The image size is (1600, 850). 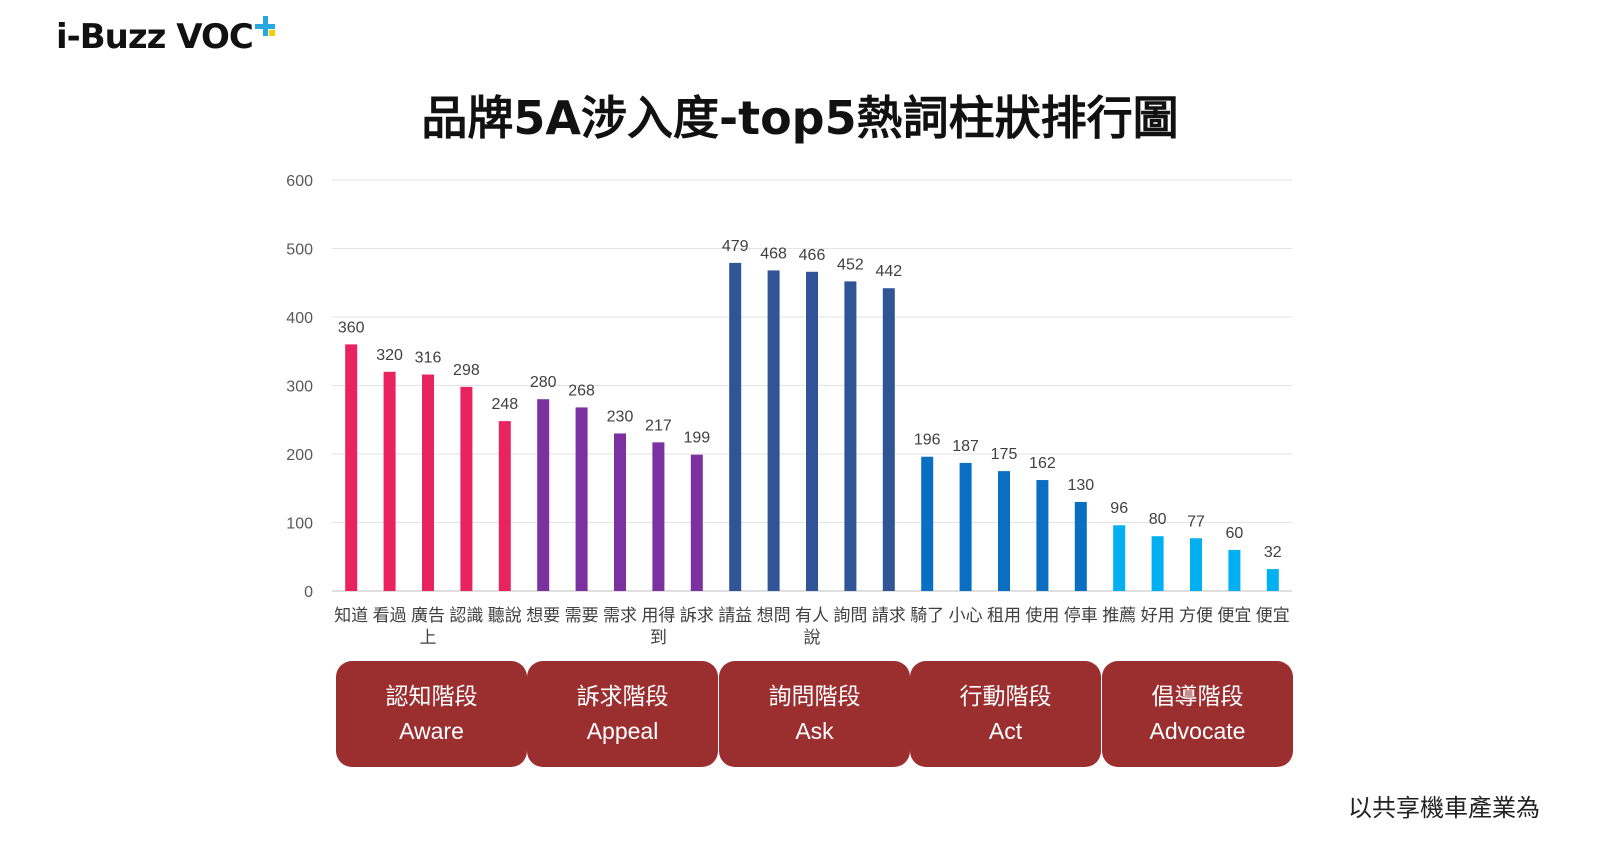 I want to click on data-label: 280, so click(x=543, y=382).